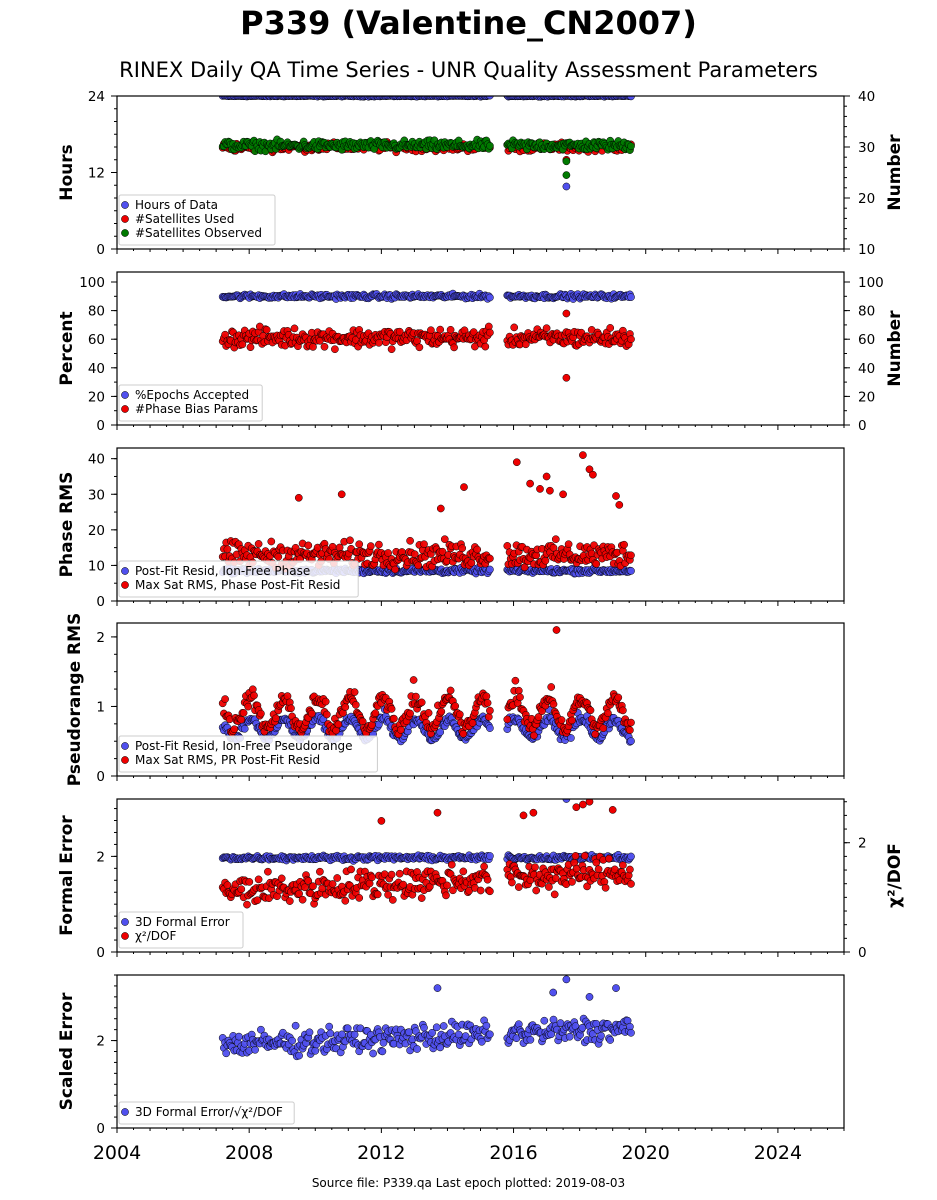  What do you see at coordinates (426, 143) in the screenshot?
I see `panel-1-points` at bounding box center [426, 143].